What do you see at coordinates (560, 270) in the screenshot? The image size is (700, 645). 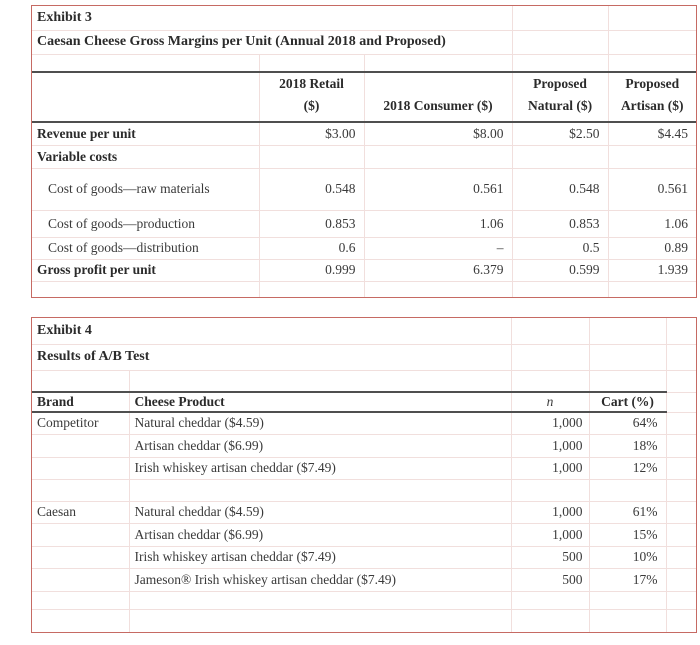 I see `cell-value: 0.599` at bounding box center [560, 270].